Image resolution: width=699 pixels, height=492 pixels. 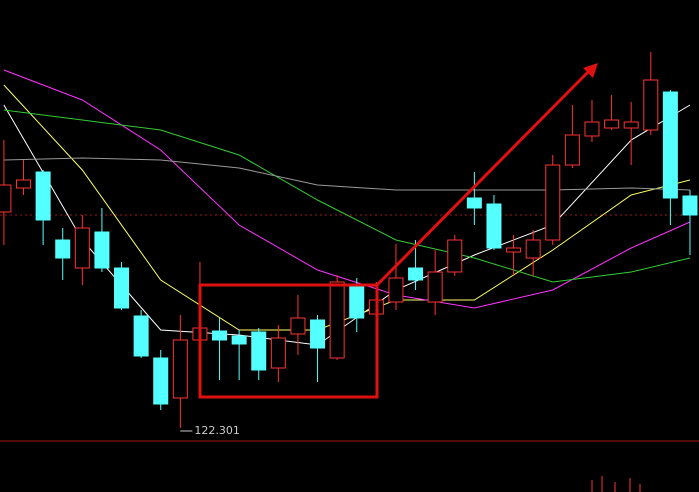 What do you see at coordinates (347, 174) in the screenshot?
I see `moving-average-line` at bounding box center [347, 174].